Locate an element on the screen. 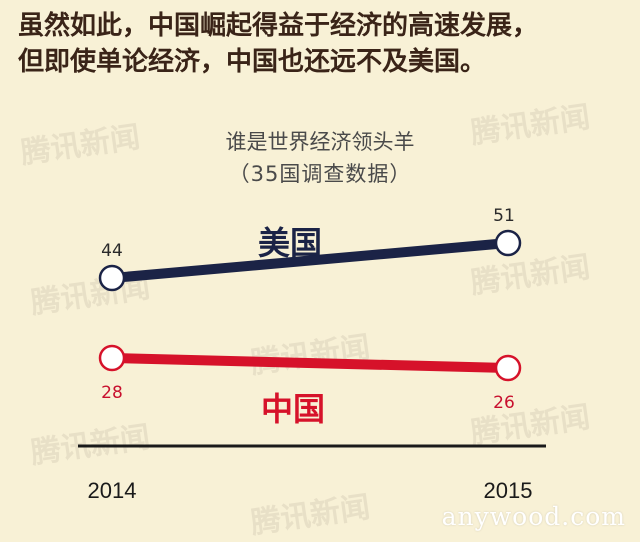 Image resolution: width=640 pixels, height=542 pixels. point-china-2014 is located at coordinates (112, 358).